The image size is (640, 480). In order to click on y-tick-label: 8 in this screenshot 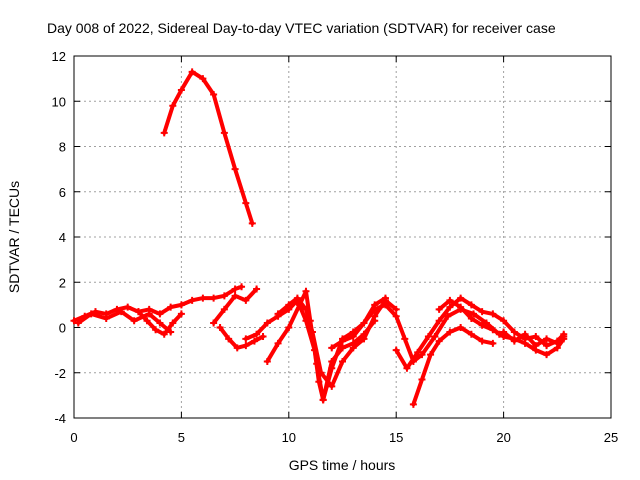, I will do `click(62, 147)`.